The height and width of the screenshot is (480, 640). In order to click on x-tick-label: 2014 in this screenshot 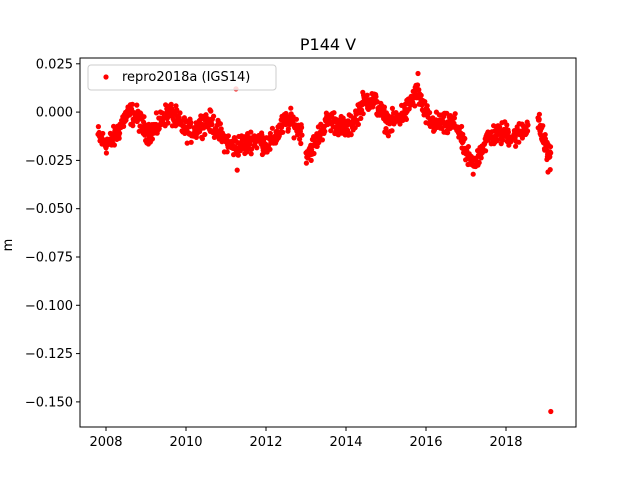, I will do `click(345, 442)`.